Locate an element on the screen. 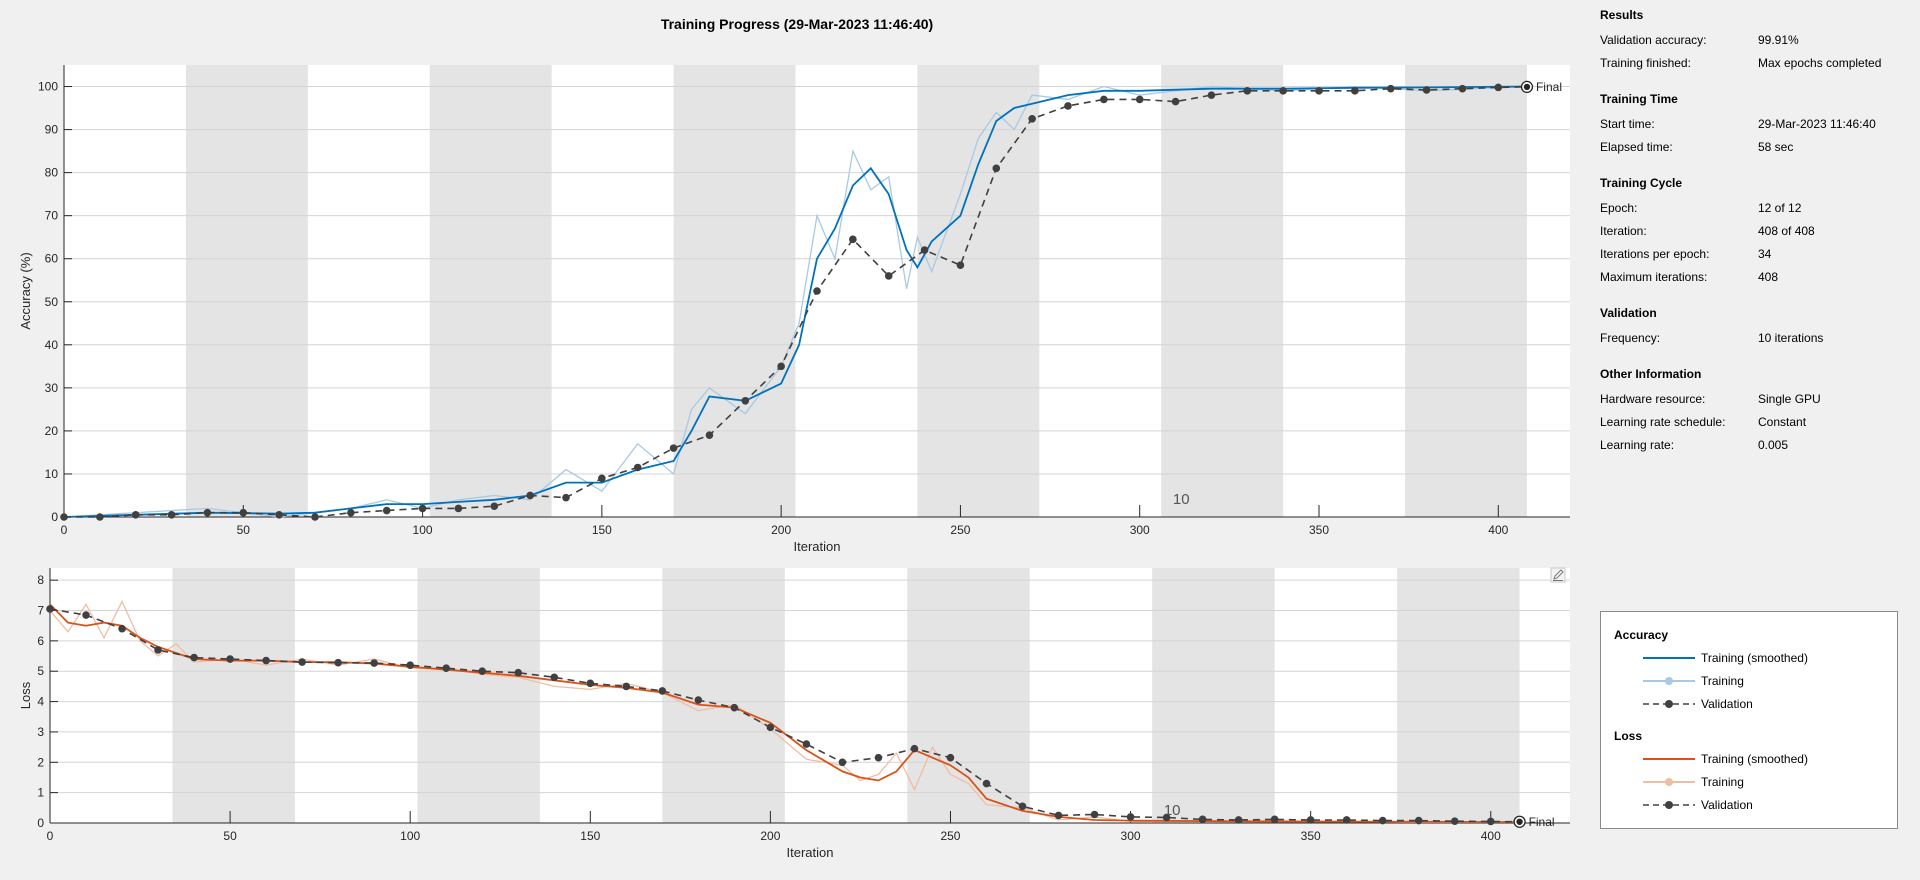 The image size is (1920, 880). x-tick-label: 400 is located at coordinates (1498, 530).